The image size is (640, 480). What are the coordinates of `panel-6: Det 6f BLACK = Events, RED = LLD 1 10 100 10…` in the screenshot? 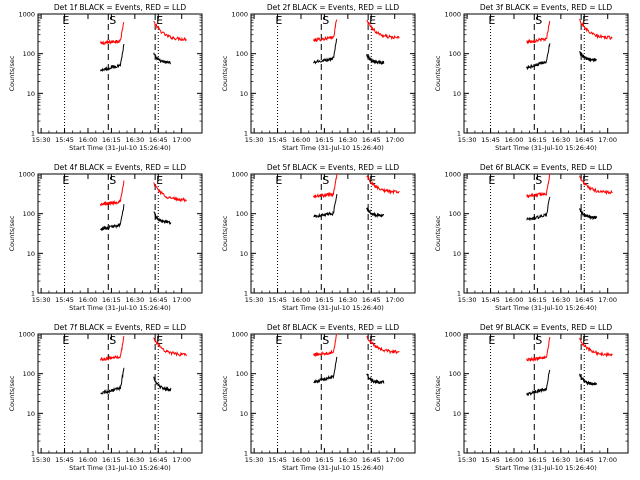 It's located at (531, 237).